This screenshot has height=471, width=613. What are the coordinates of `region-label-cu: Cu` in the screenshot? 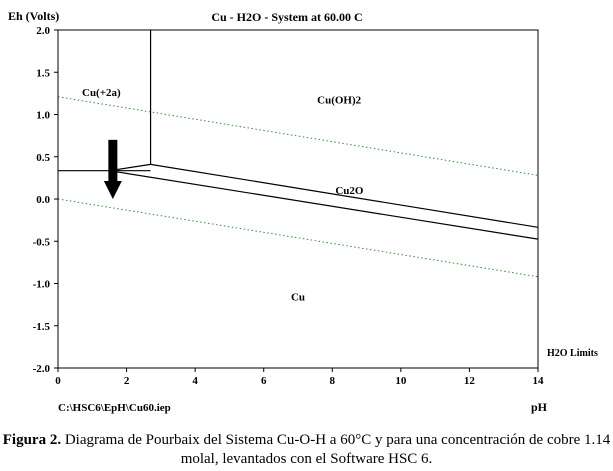 It's located at (298, 297).